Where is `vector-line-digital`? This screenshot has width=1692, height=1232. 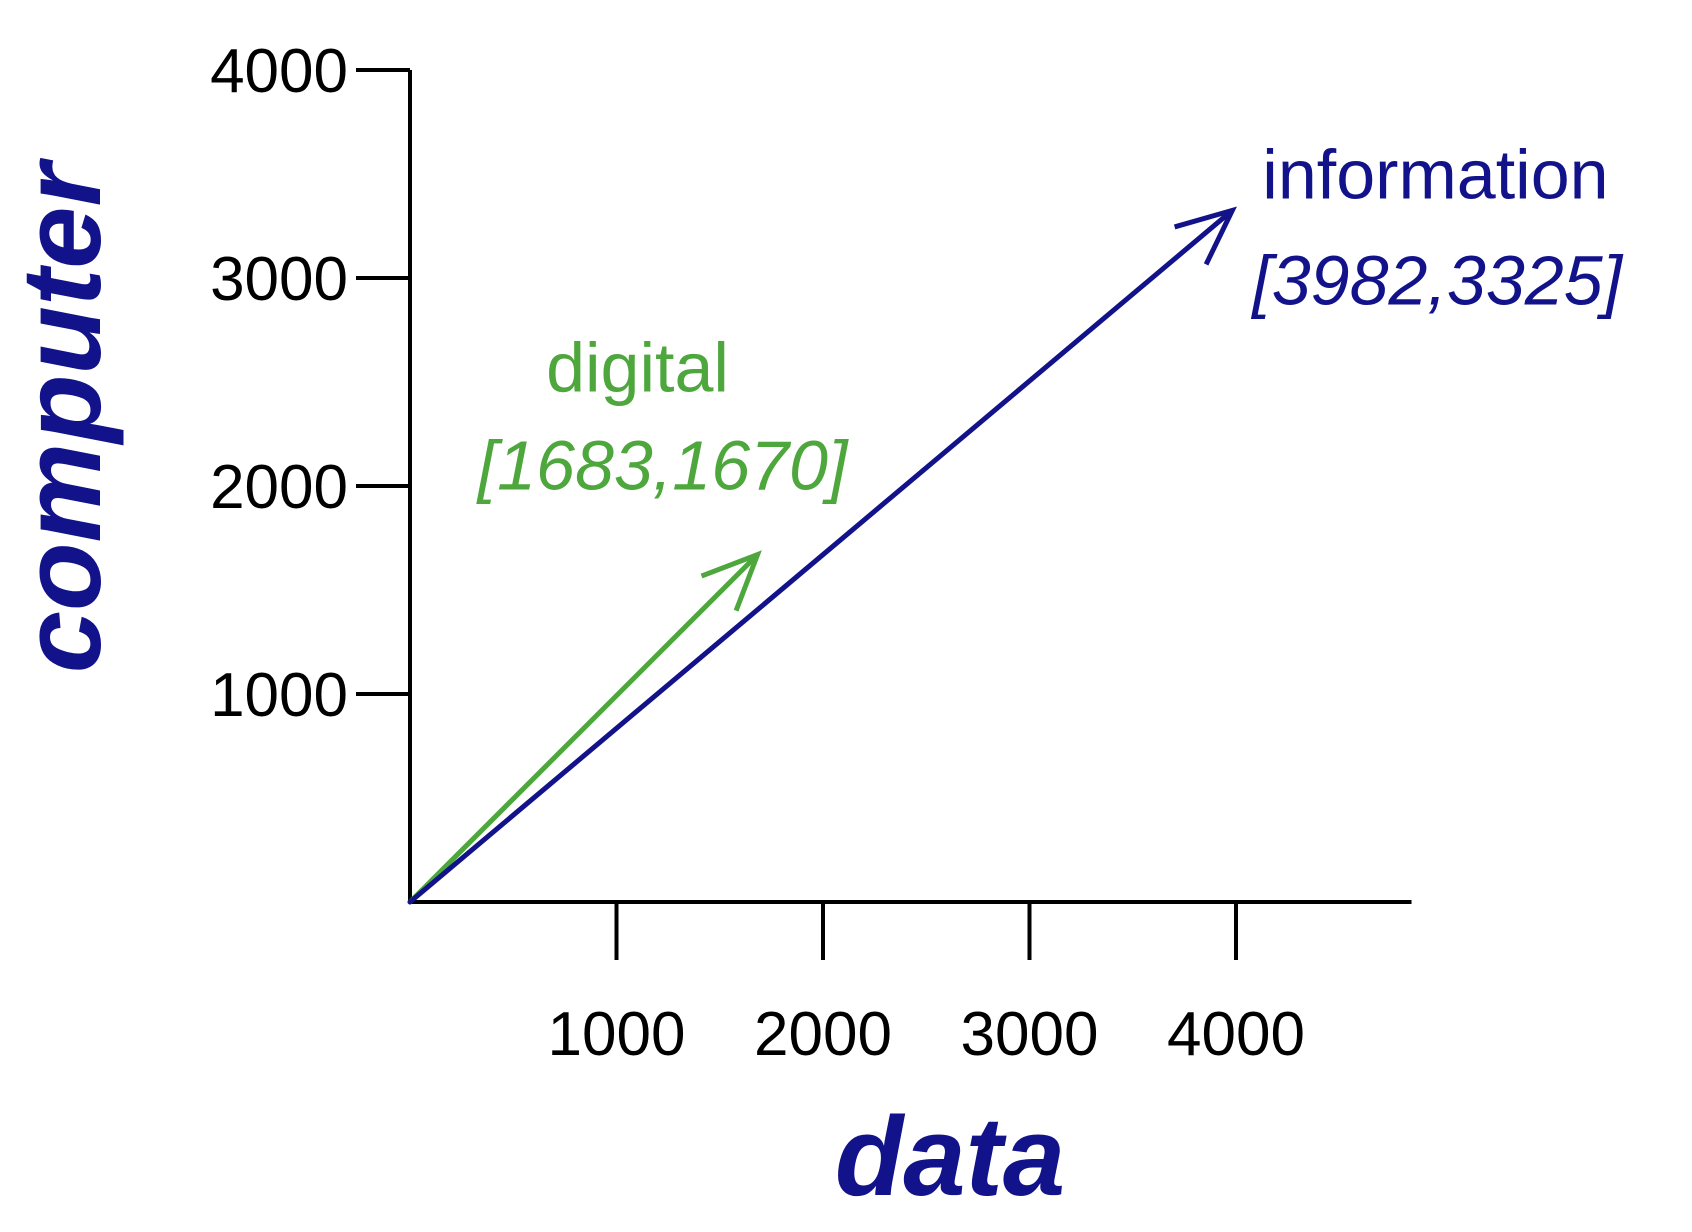
vector-line-digital is located at coordinates (582, 729).